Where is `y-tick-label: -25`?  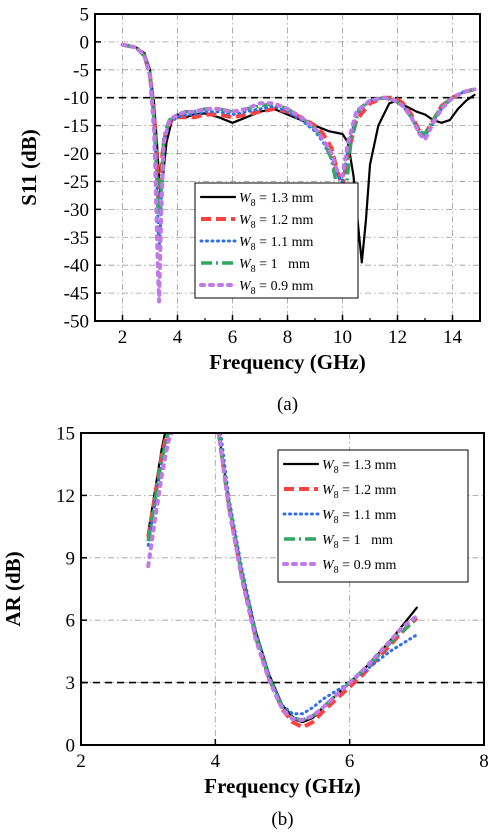
y-tick-label: -25 is located at coordinates (76, 182).